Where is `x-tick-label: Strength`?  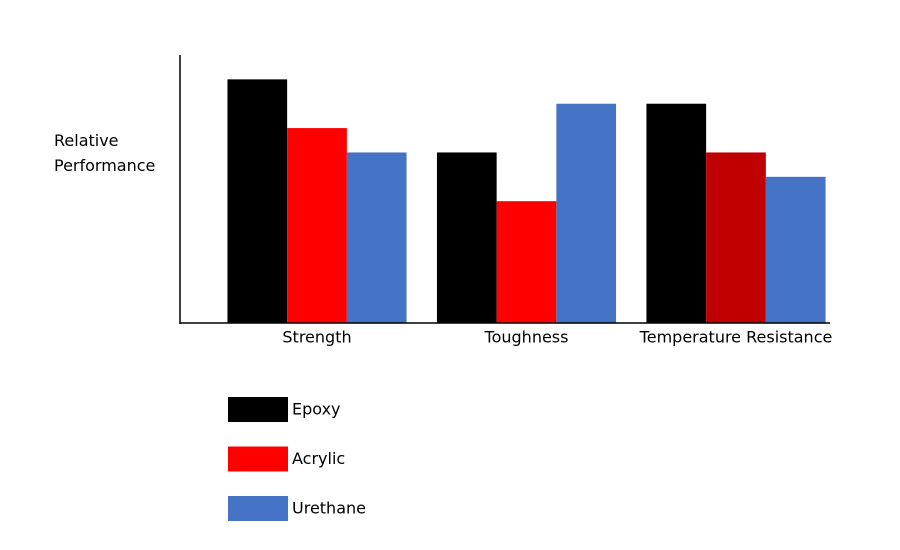
x-tick-label: Strength is located at coordinates (316, 337).